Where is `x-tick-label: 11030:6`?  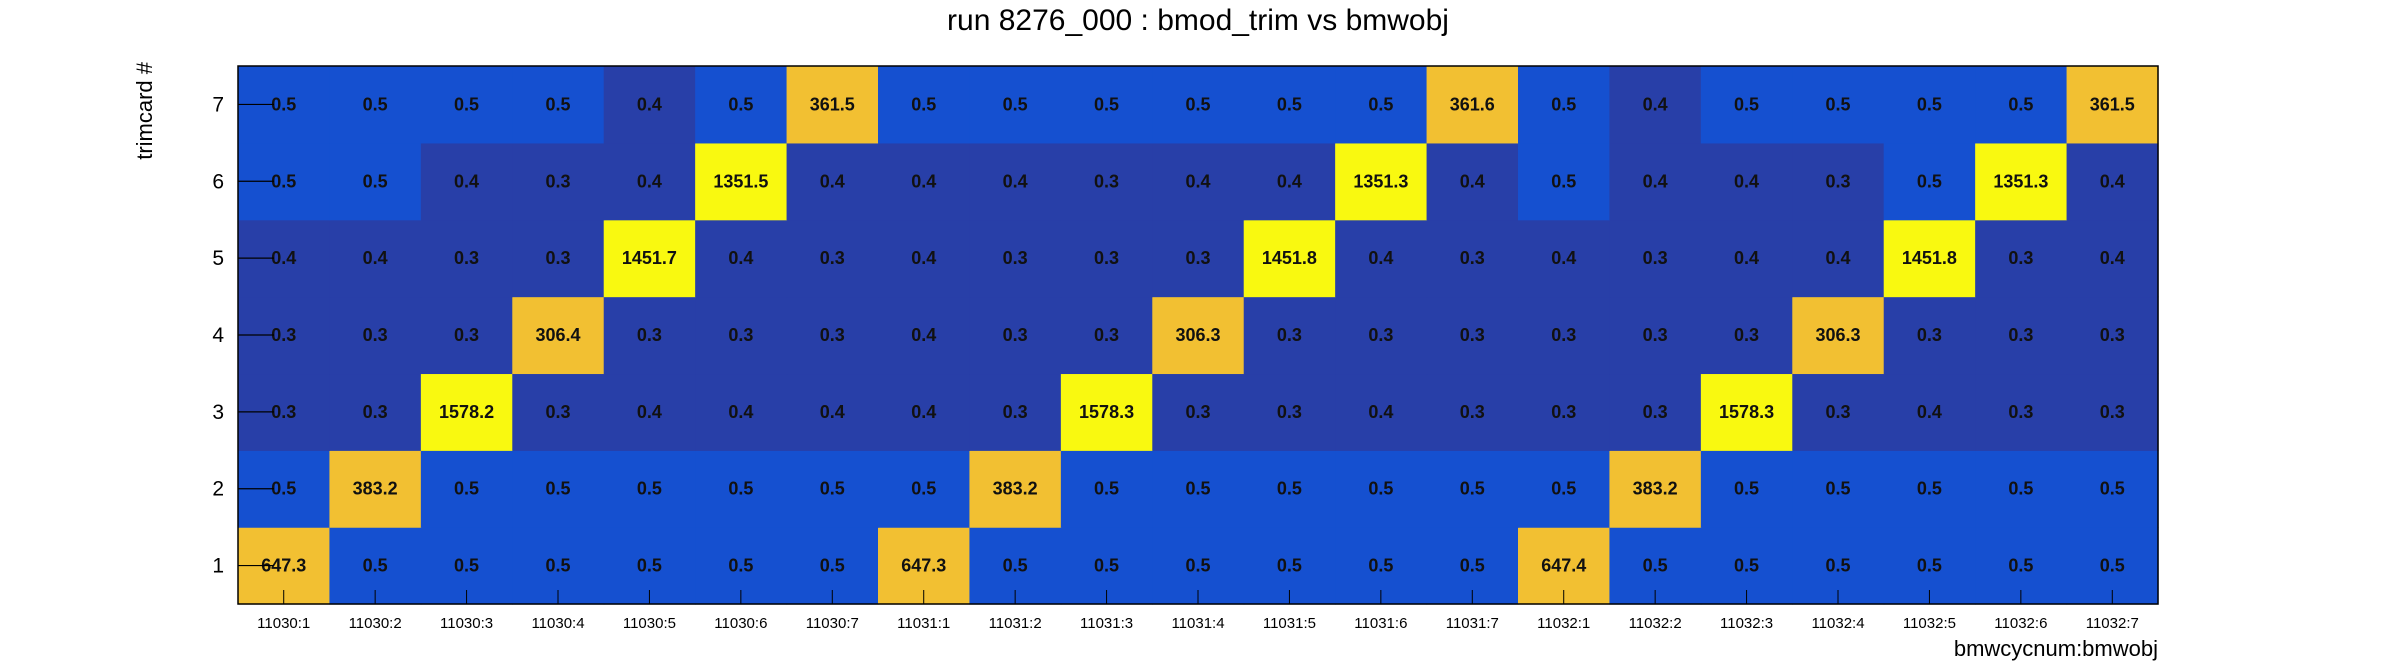 x-tick-label: 11030:6 is located at coordinates (740, 623).